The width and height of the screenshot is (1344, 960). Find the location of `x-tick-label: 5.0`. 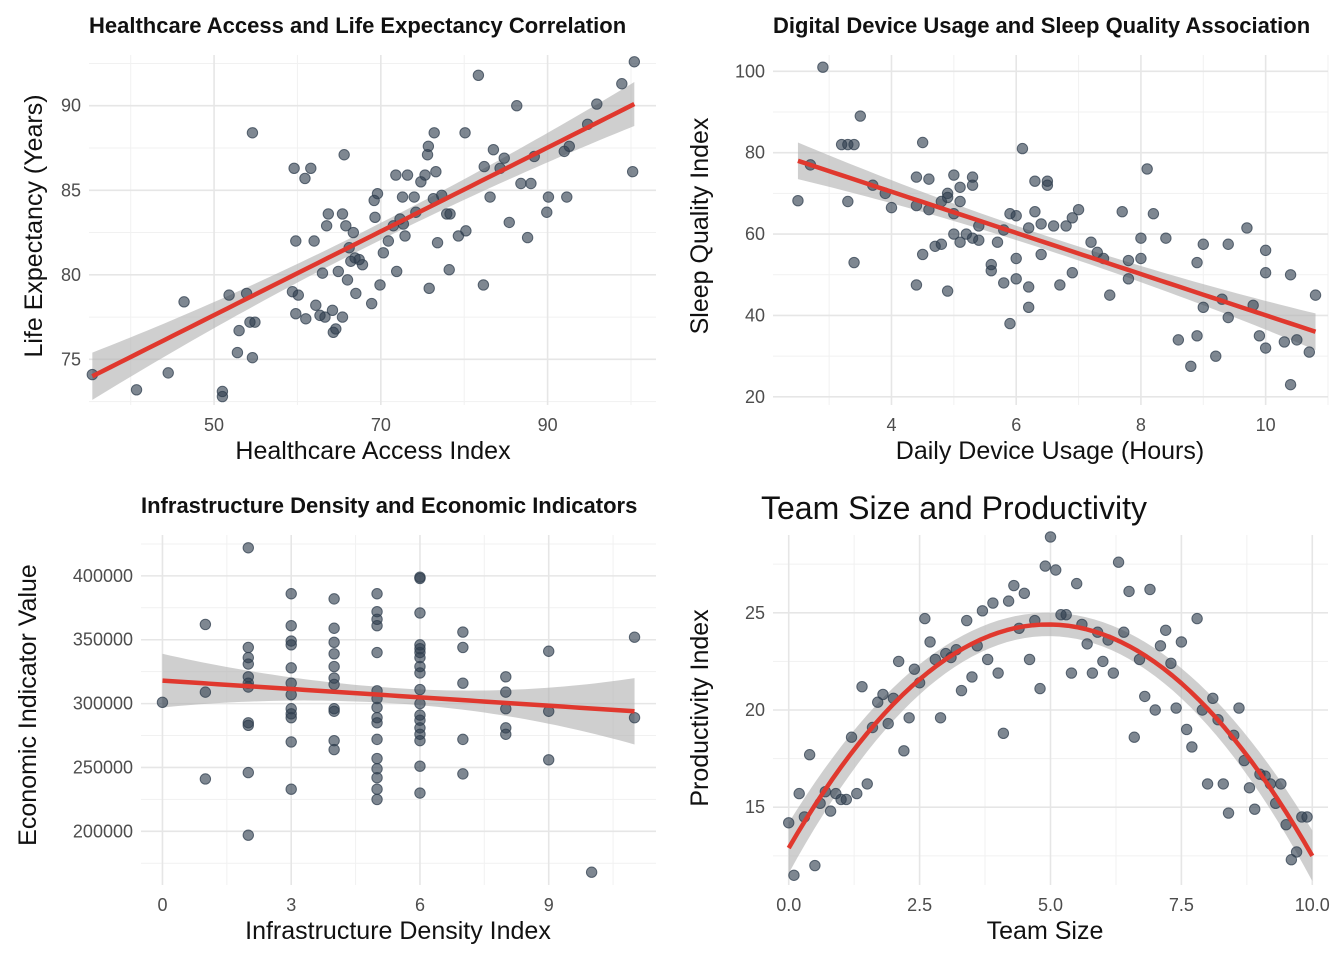

x-tick-label: 5.0 is located at coordinates (1050, 905).